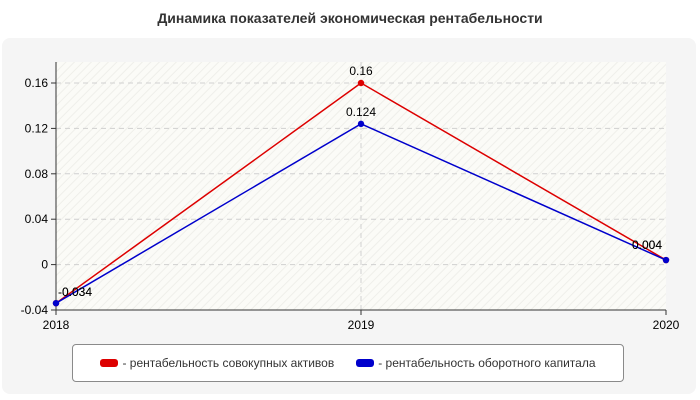 This screenshot has height=400, width=700. Describe the element at coordinates (647, 245) in the screenshot. I see `data-label: 0.004` at that location.